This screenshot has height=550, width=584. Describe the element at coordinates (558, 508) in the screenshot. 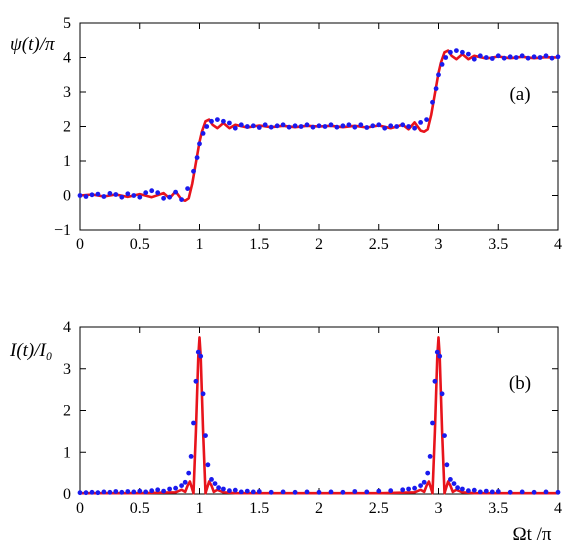

I see `x-tick-label: 4` at that location.